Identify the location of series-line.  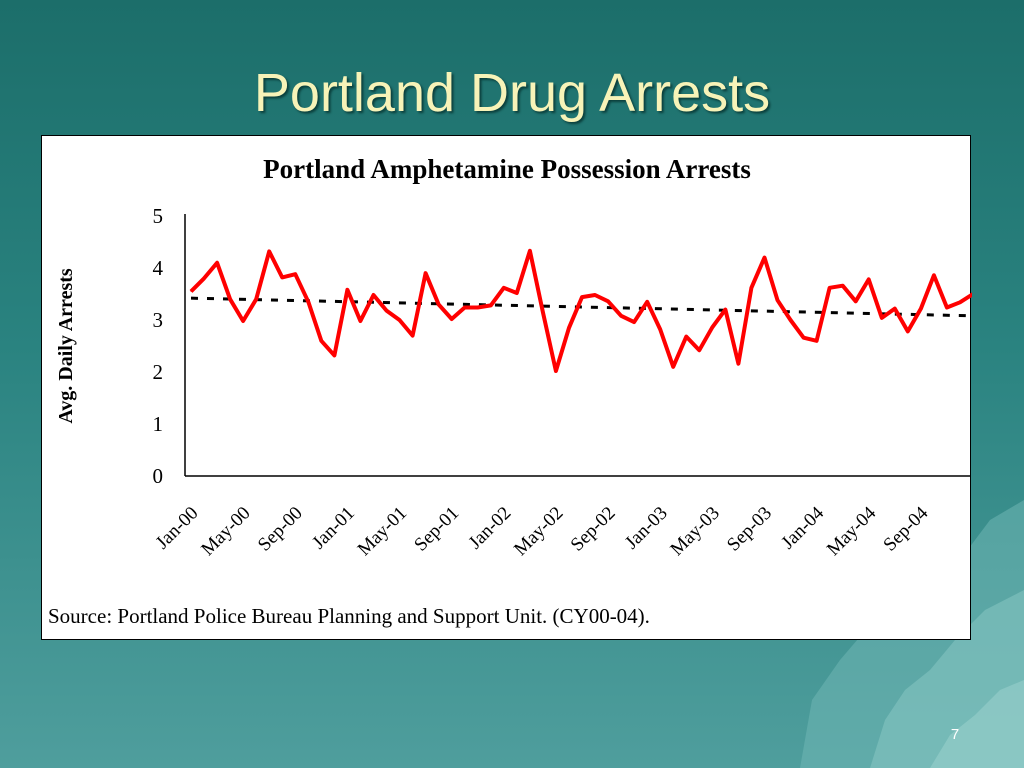
(580, 310).